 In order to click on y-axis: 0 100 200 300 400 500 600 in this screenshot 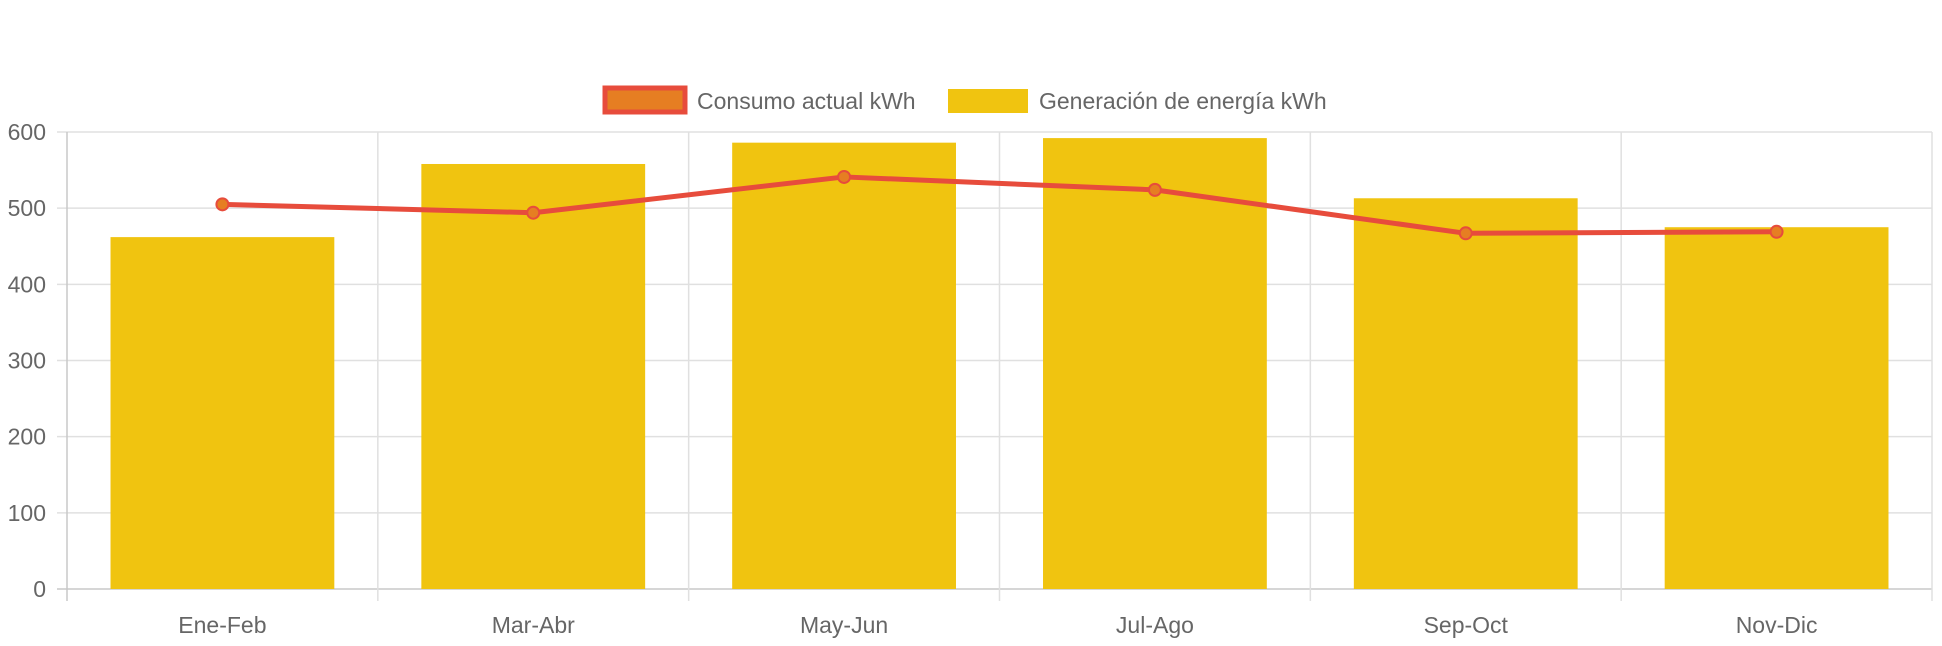, I will do `click(27, 360)`.